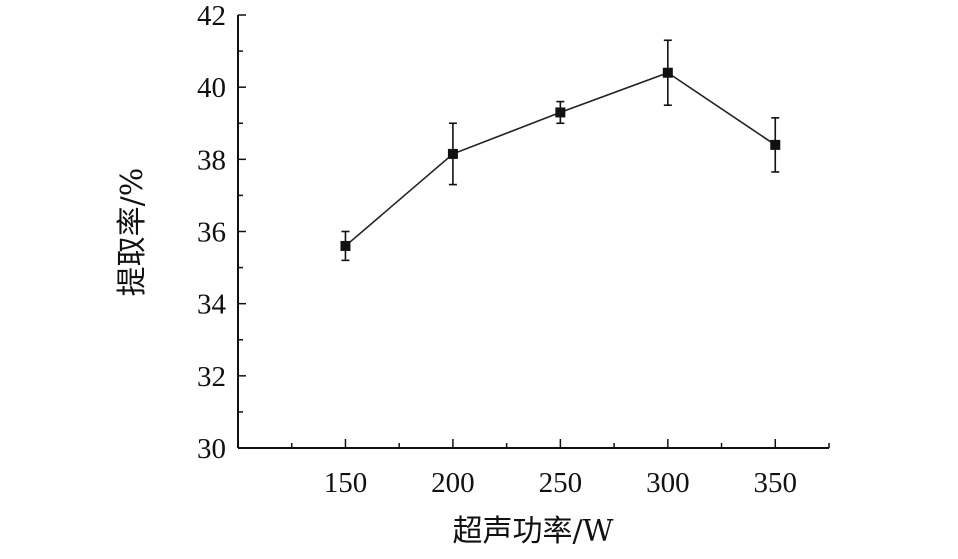 This screenshot has height=559, width=958. I want to click on x-tick-label: 200, so click(453, 483).